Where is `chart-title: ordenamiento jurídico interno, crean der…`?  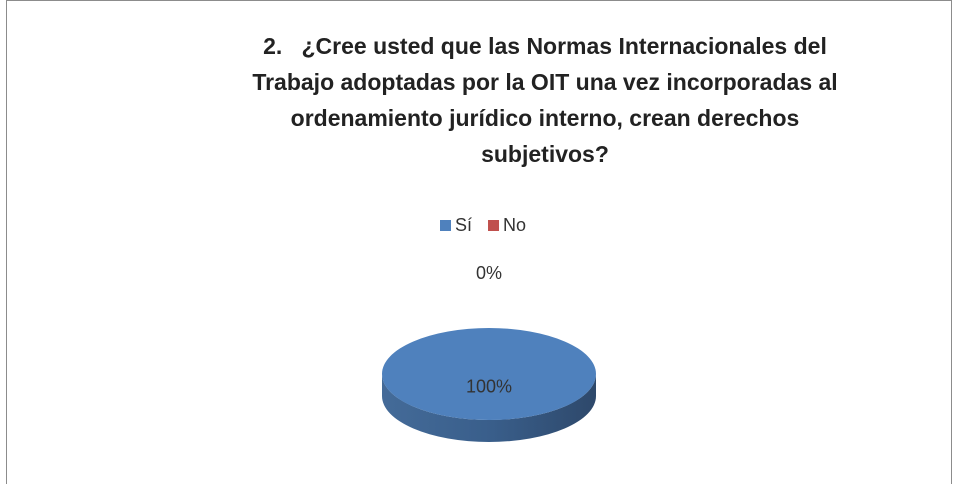
chart-title: ordenamiento jurídico interno, crean der… is located at coordinates (545, 118).